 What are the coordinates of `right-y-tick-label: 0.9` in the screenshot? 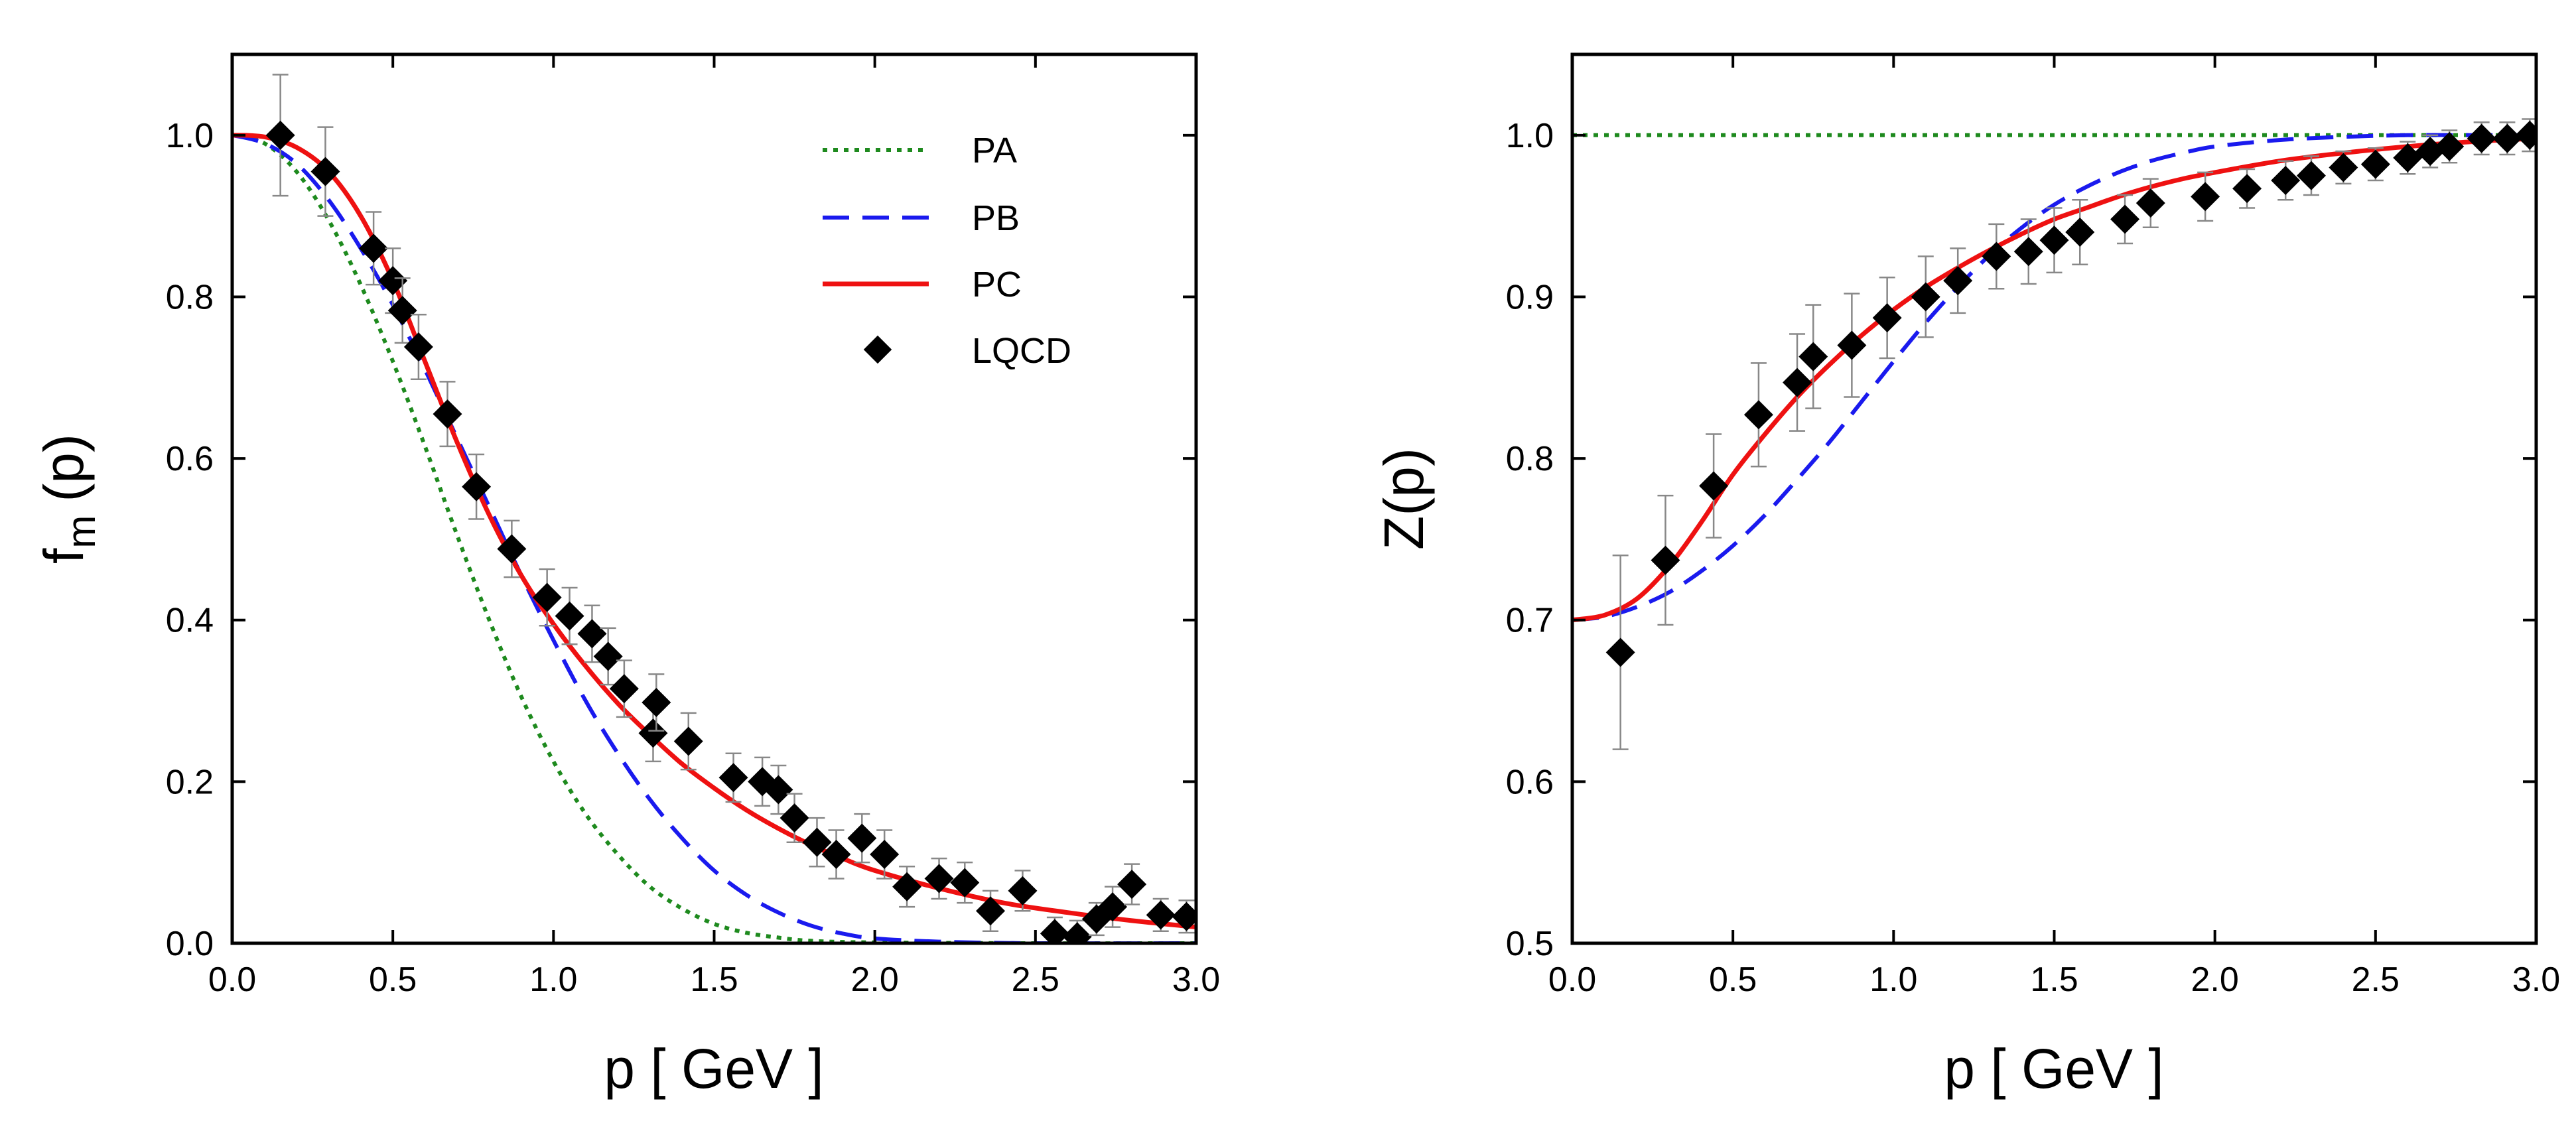 It's located at (1530, 297).